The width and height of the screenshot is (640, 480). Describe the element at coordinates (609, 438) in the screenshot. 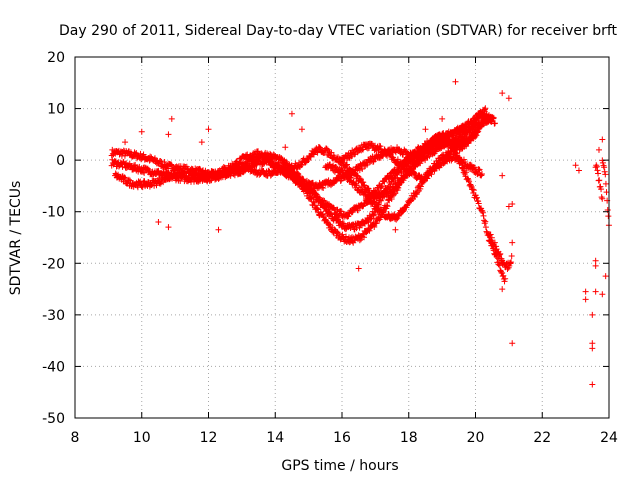

I see `x-tick-label: 24` at that location.